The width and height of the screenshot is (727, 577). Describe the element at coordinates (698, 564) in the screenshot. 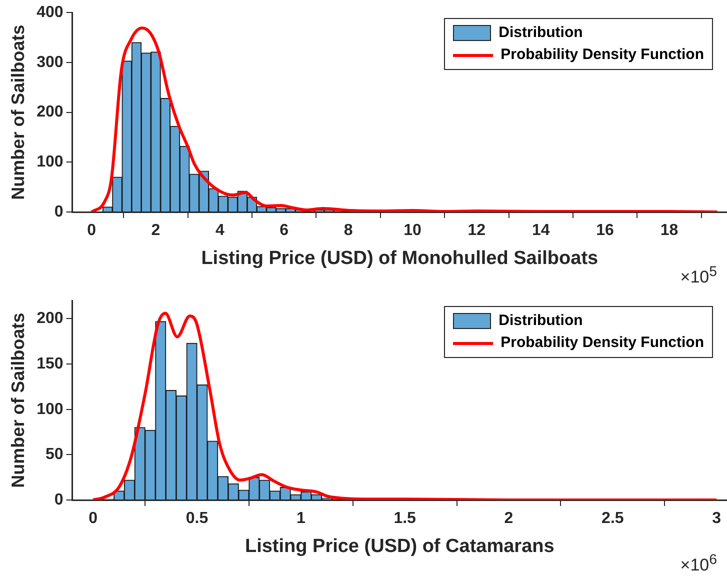

I see `text: ×10$^{6}$` at that location.